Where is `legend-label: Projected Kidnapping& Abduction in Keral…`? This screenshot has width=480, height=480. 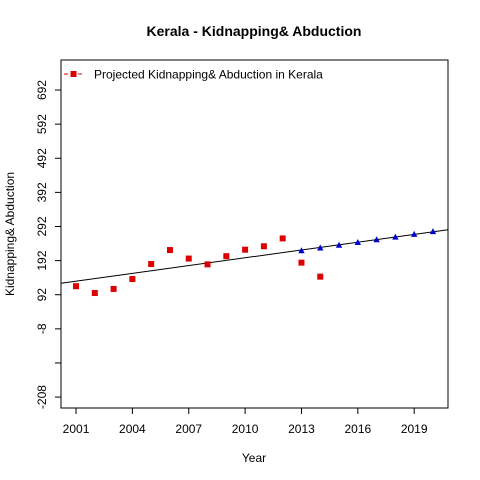 legend-label: Projected Kidnapping& Abduction in Keral… is located at coordinates (208, 75).